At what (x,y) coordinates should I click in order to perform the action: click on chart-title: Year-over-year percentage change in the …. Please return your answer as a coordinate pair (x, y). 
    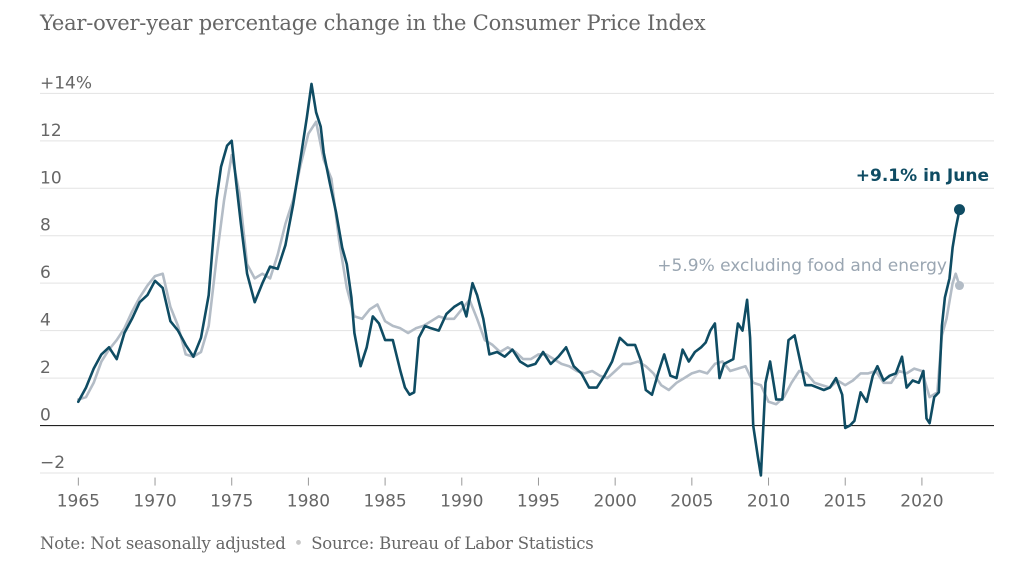
    Looking at the image, I should click on (373, 23).